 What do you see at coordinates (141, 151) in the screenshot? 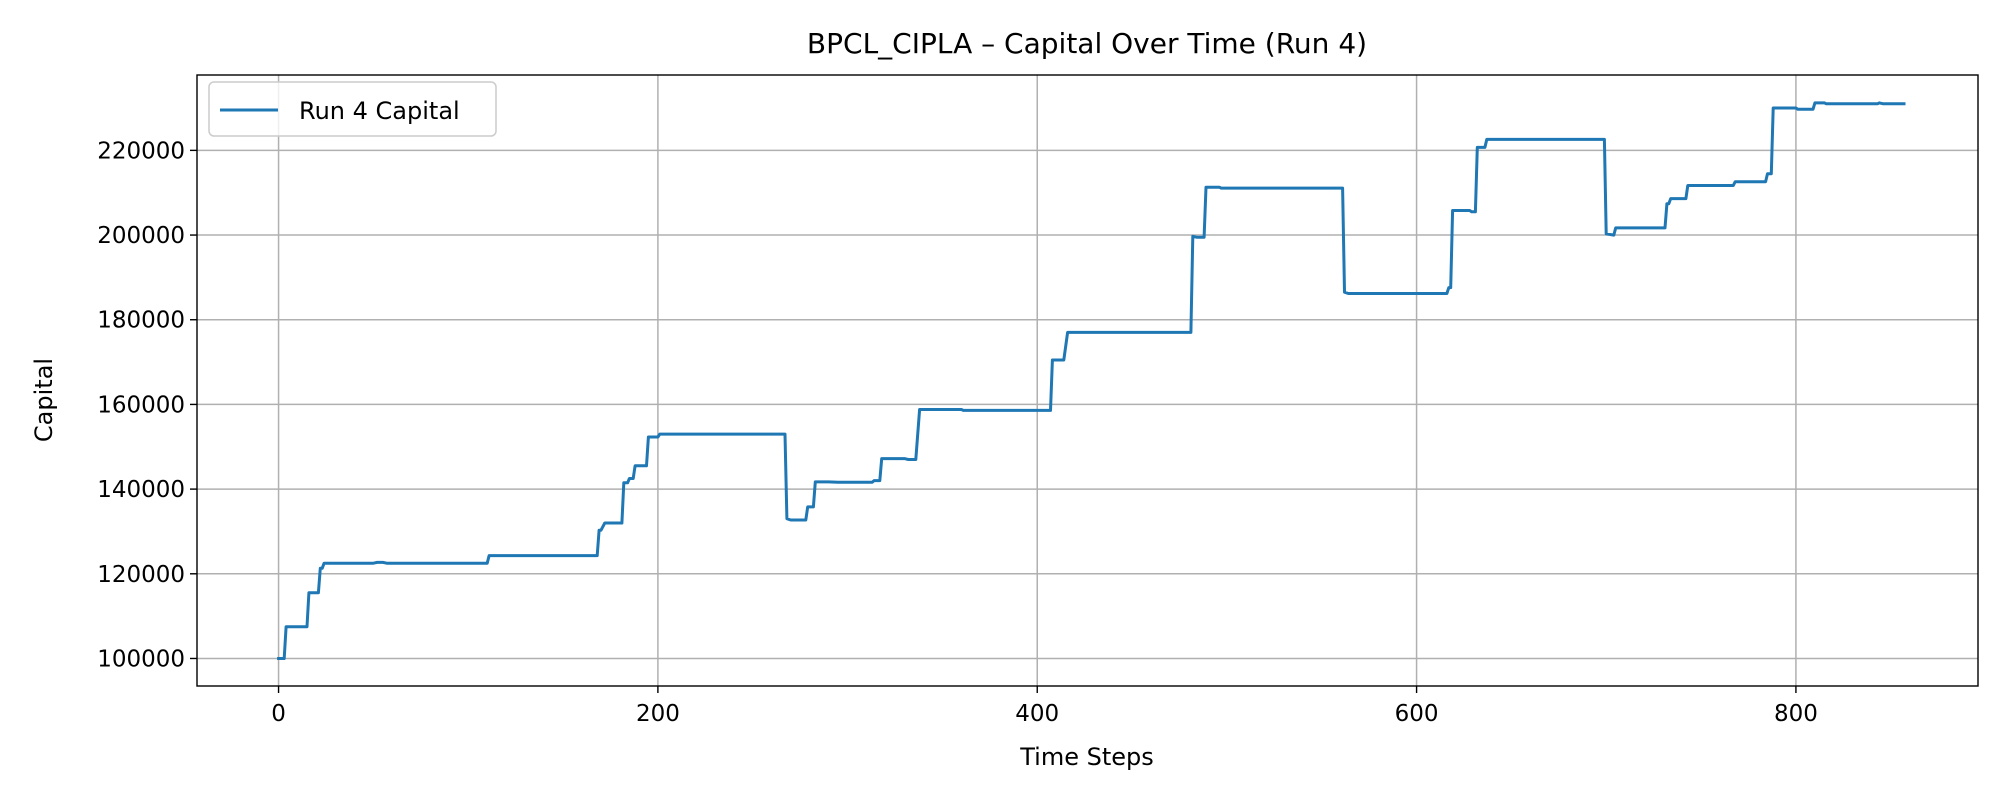
I see `y-tick-label: 220000` at bounding box center [141, 151].